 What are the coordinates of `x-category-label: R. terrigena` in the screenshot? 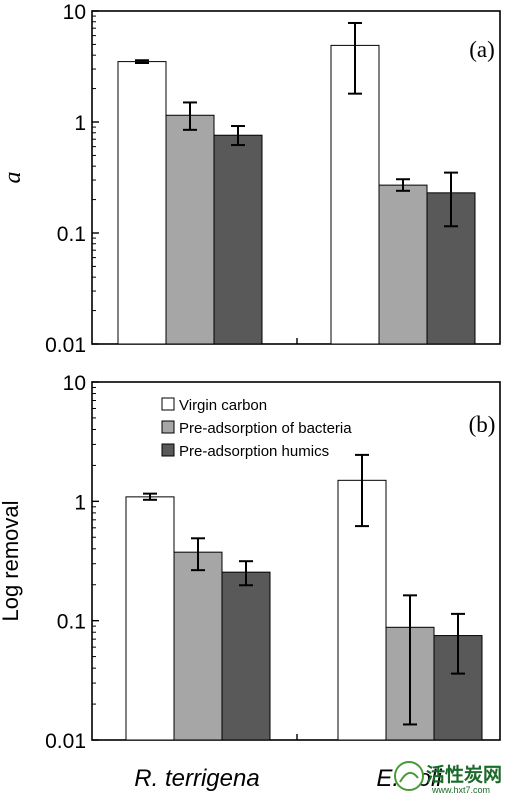 It's located at (196, 778).